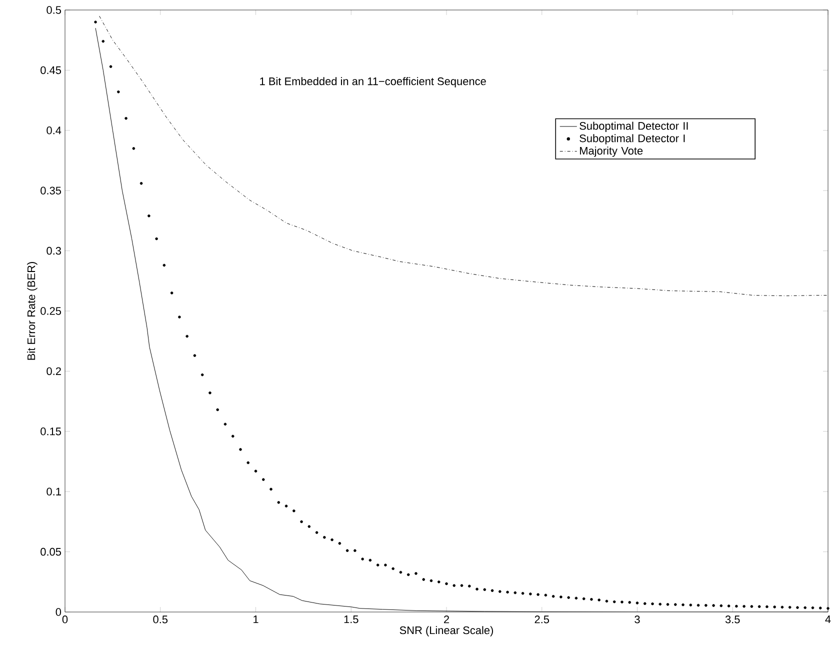  What do you see at coordinates (65, 620) in the screenshot?
I see `x-tick-label: 0` at bounding box center [65, 620].